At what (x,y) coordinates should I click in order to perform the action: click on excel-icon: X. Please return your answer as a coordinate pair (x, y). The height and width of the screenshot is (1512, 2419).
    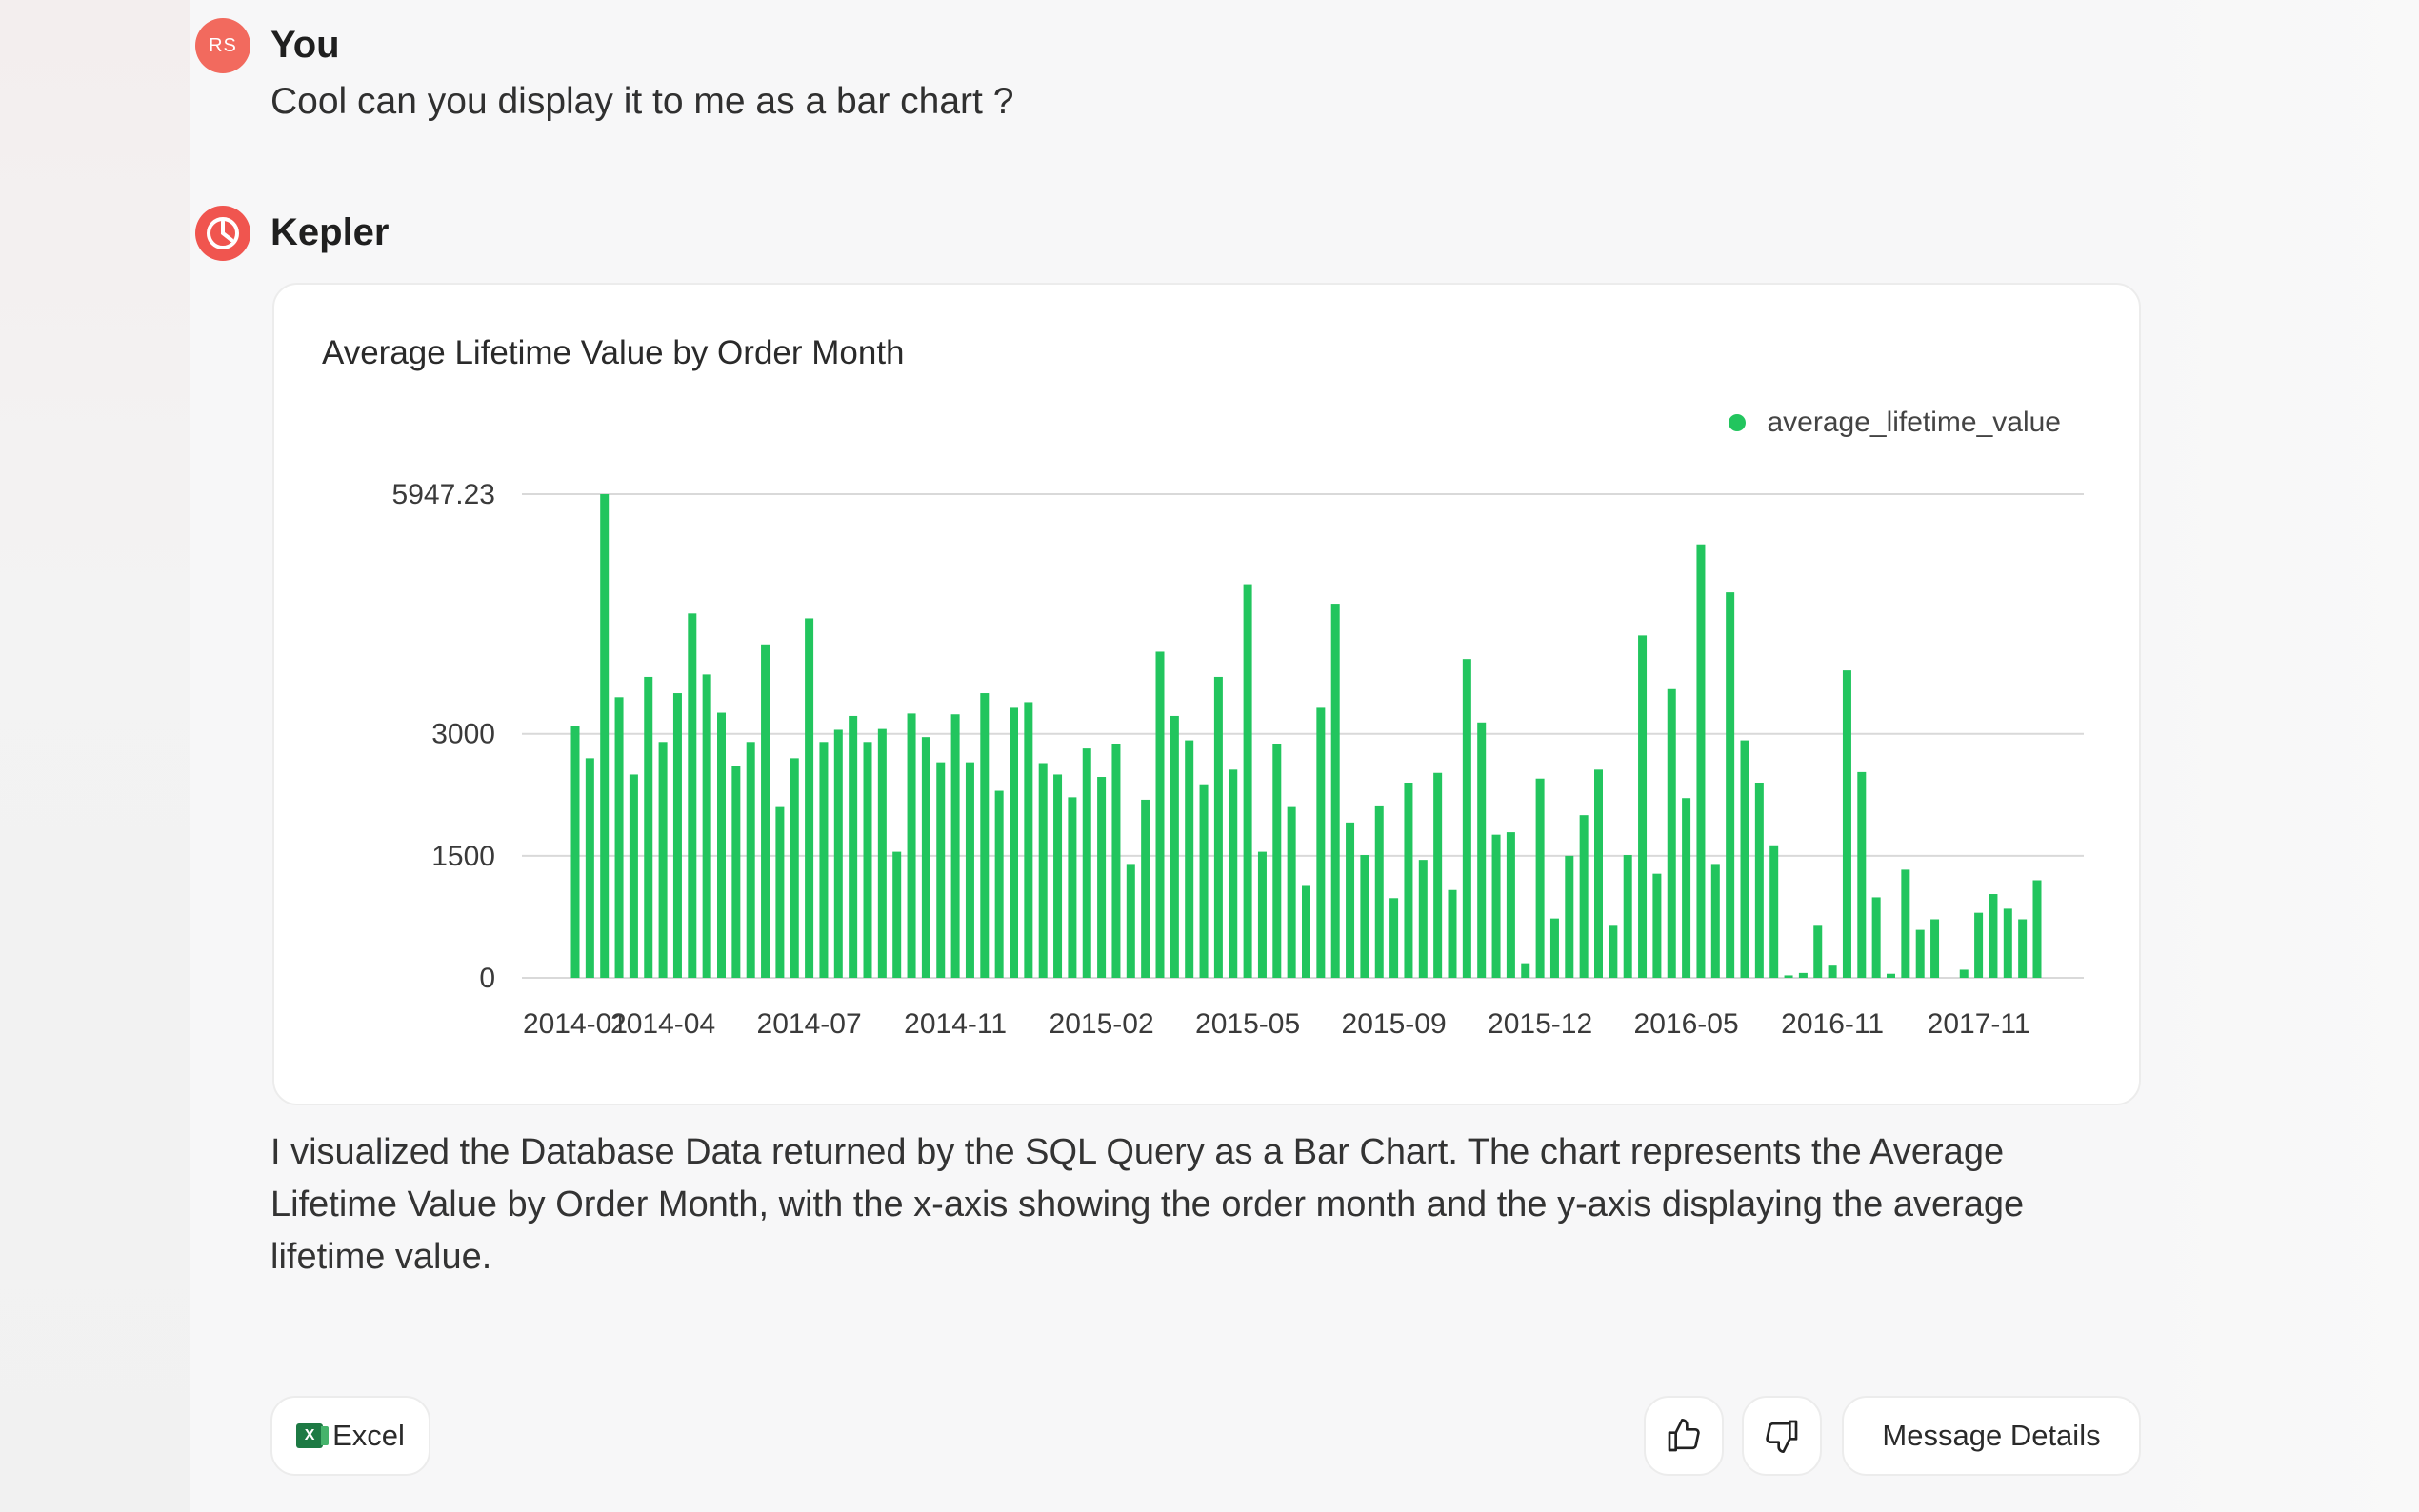
    Looking at the image, I should click on (313, 1435).